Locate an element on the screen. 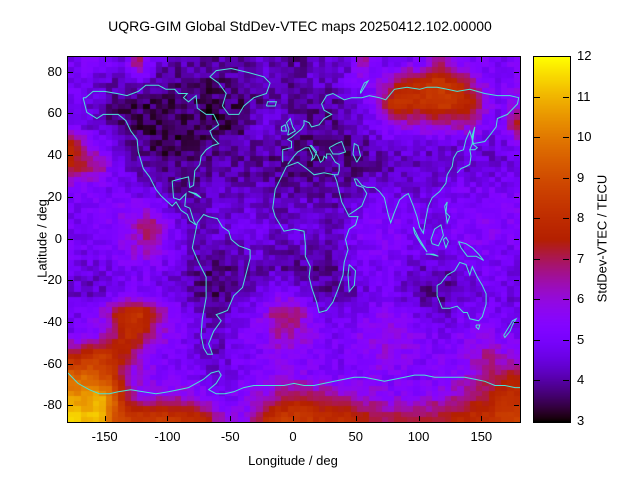 This screenshot has height=480, width=640. y-tick-label: -60 is located at coordinates (52, 363).